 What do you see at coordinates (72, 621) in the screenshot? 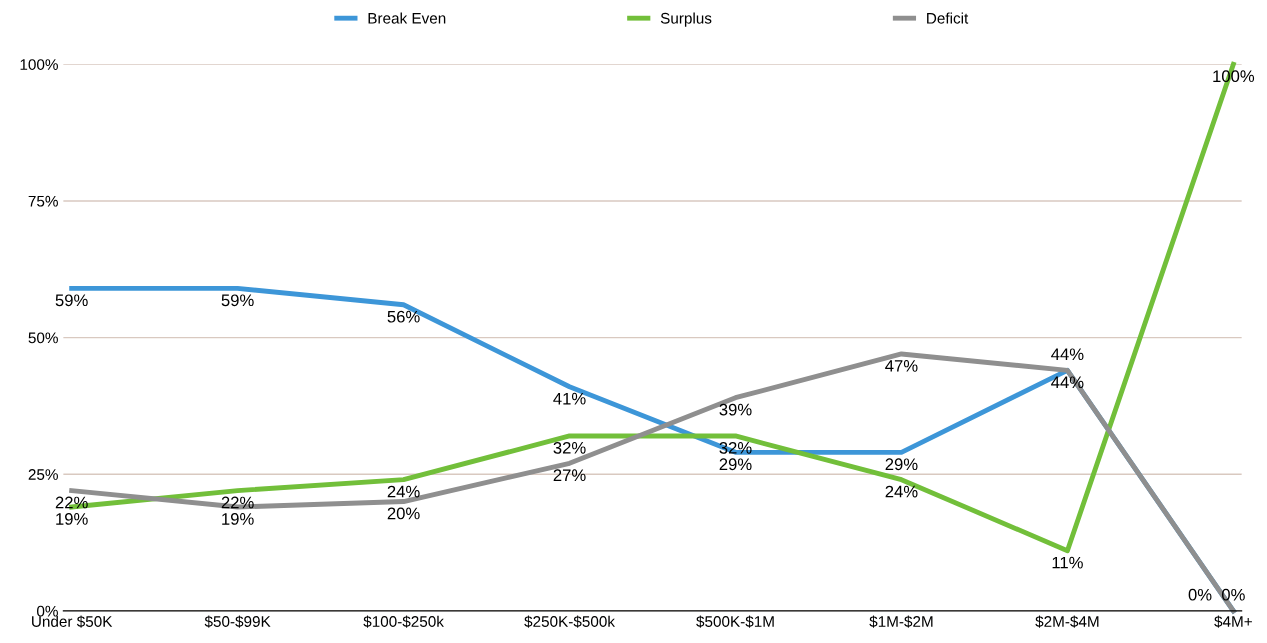
I see `x-tick-label: Under $50K` at bounding box center [72, 621].